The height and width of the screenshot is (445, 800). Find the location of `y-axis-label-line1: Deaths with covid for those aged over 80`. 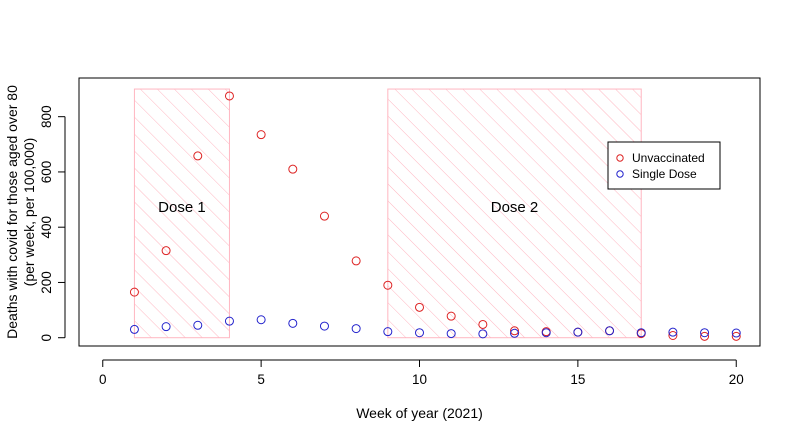

y-axis-label-line1: Deaths with covid for those aged over 80 is located at coordinates (12, 212).